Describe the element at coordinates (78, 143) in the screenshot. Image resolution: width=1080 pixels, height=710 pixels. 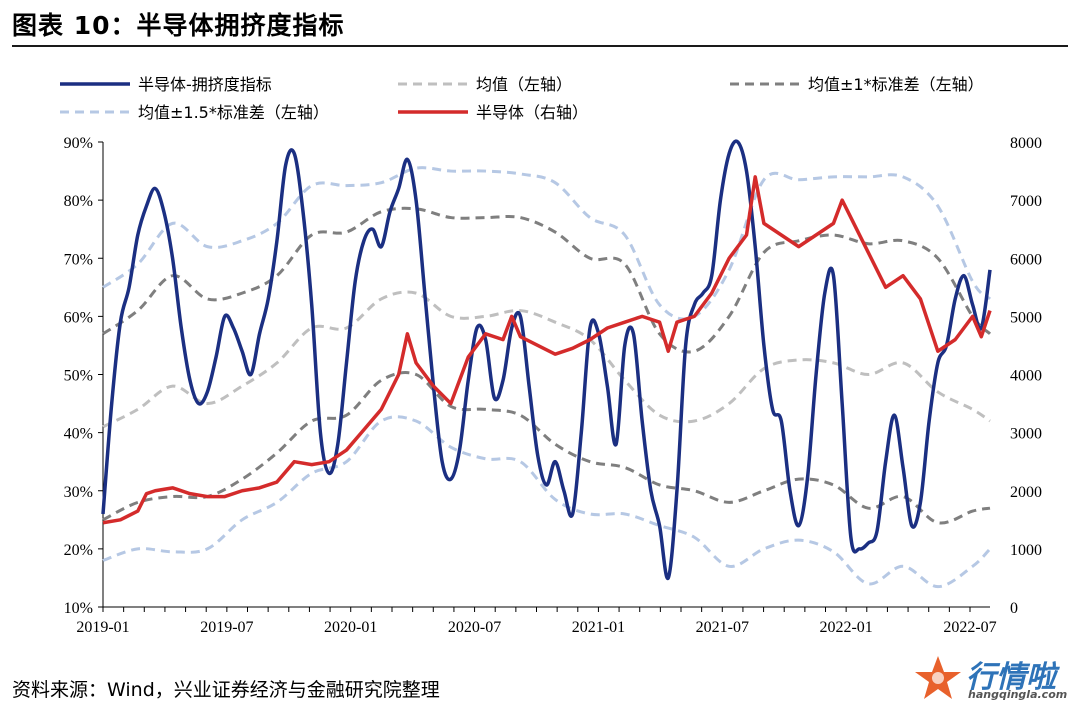
I see `y-left-tick-label: 90%` at that location.